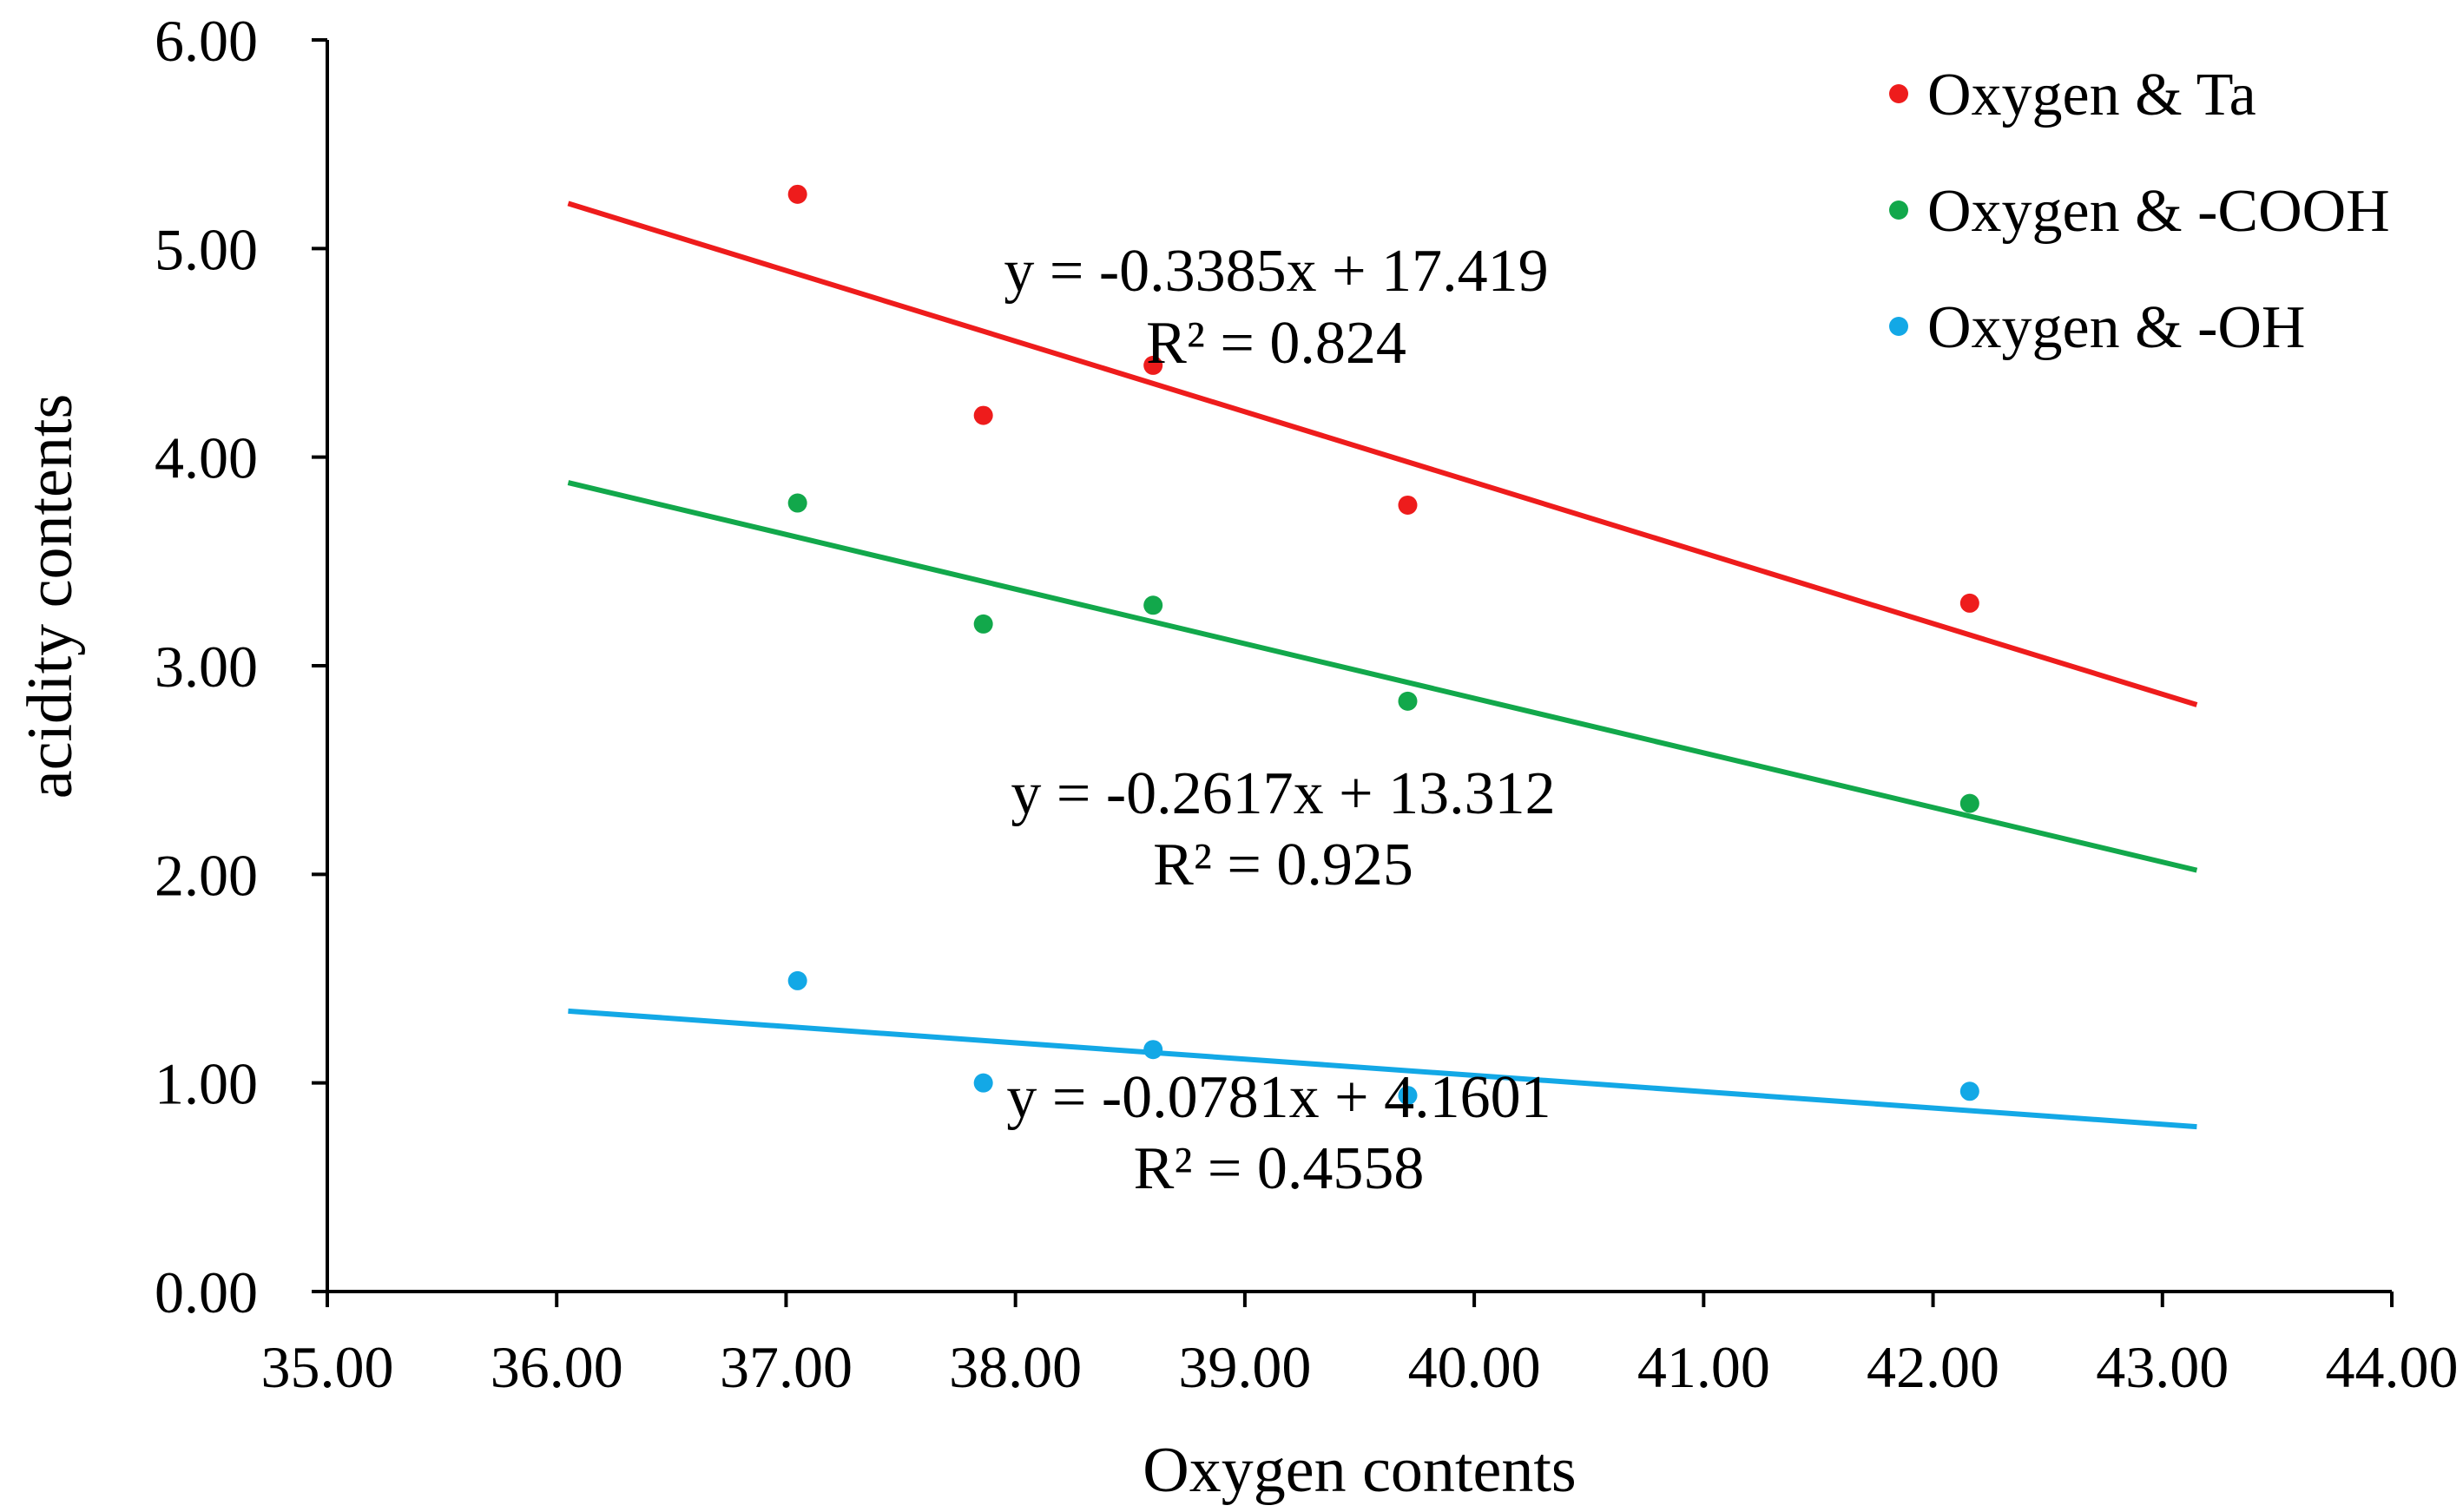 This screenshot has width=2463, height=1512. Describe the element at coordinates (51, 596) in the screenshot. I see `y-axis-title: acidity contents` at that location.